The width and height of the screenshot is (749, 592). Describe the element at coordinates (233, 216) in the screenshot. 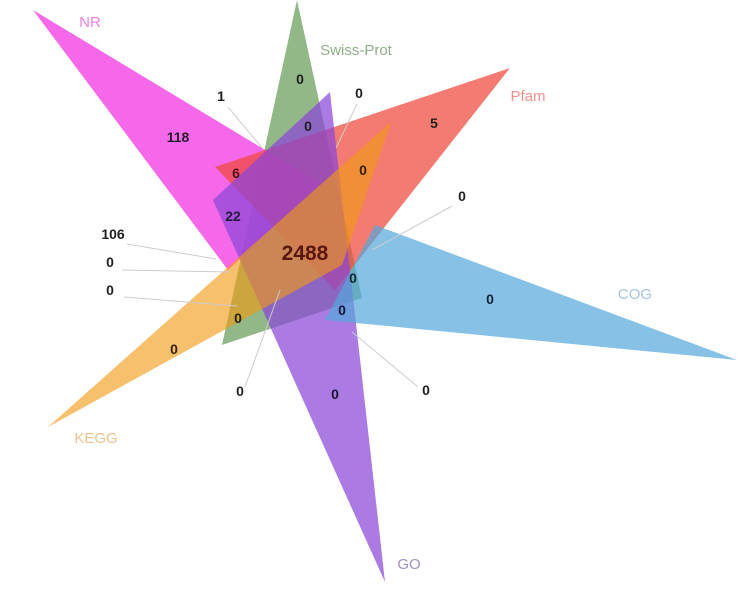

I see `region-count: 22` at that location.